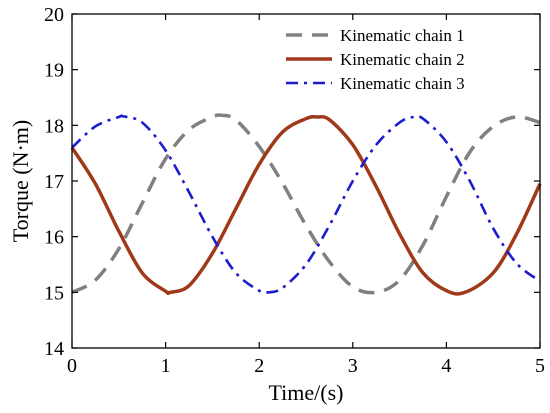 The height and width of the screenshot is (413, 550). What do you see at coordinates (446, 366) in the screenshot?
I see `x-tick-label: 4` at bounding box center [446, 366].